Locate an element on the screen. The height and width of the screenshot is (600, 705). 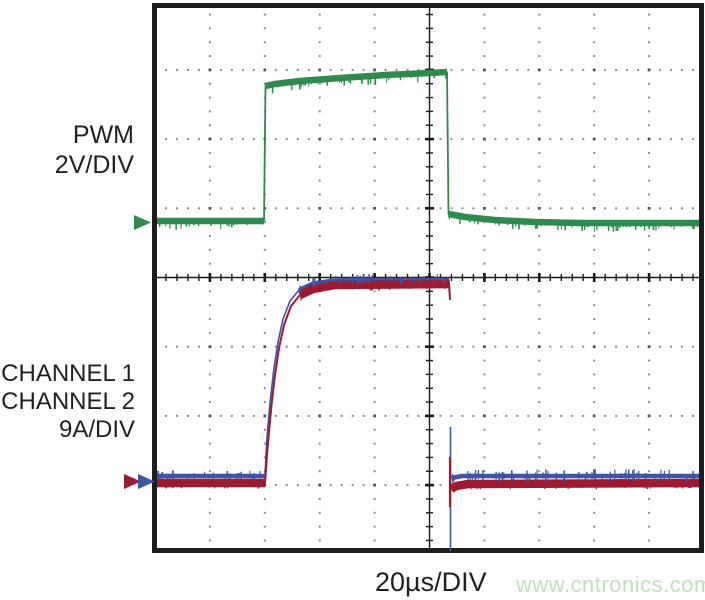
channel-label-line2: CHANNEL 2 is located at coordinates (68, 401).